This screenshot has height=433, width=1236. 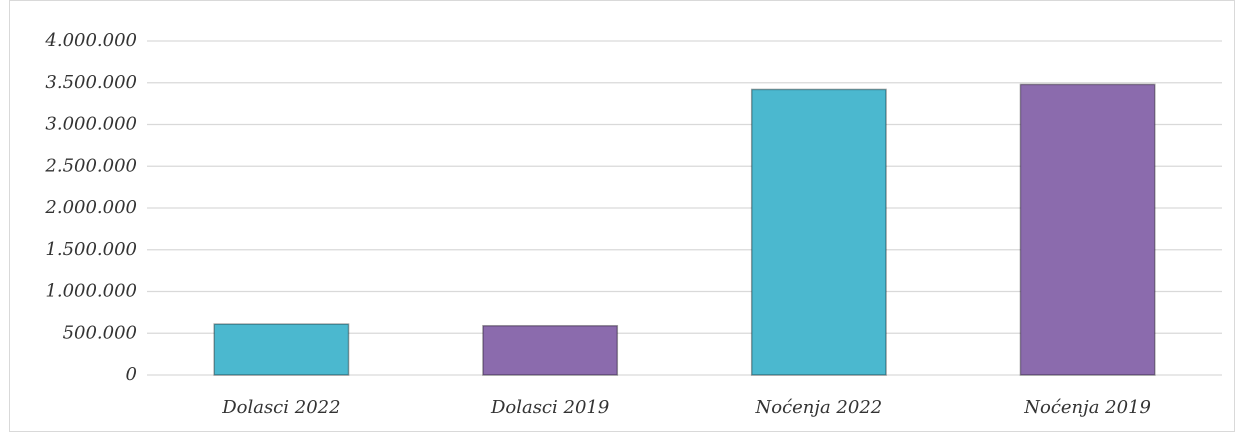 I want to click on y-tick-label: 500.000, so click(x=100, y=332).